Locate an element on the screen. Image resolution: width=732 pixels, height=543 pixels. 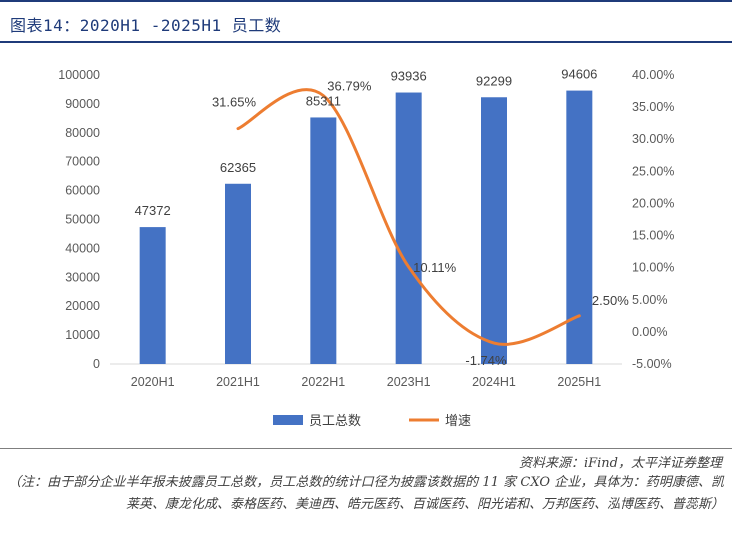
bar-value-label: 85311 is located at coordinates (323, 100).